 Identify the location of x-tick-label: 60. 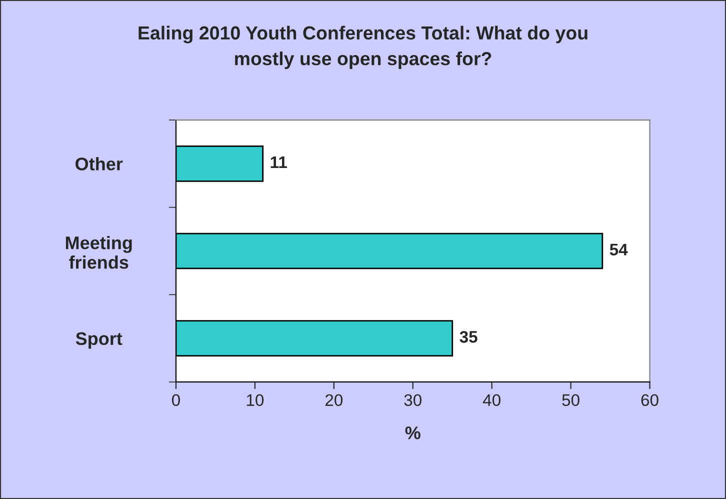
(649, 400).